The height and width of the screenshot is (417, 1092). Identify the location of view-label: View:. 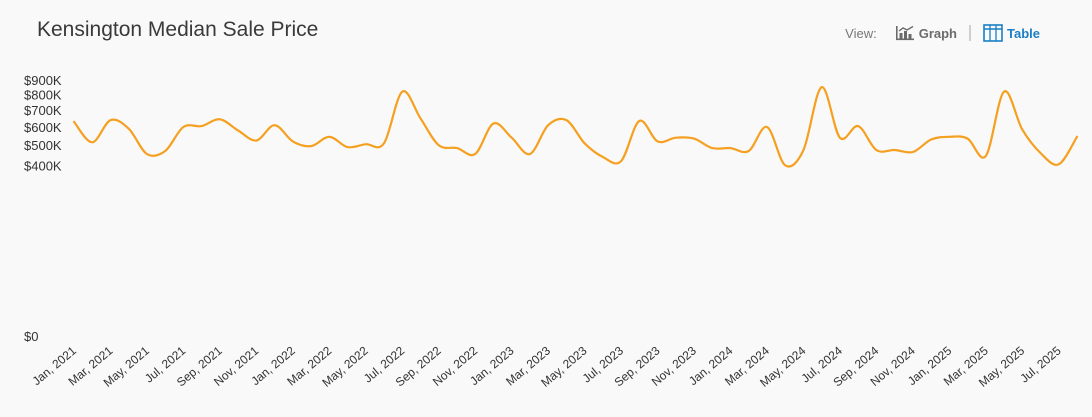
(861, 33).